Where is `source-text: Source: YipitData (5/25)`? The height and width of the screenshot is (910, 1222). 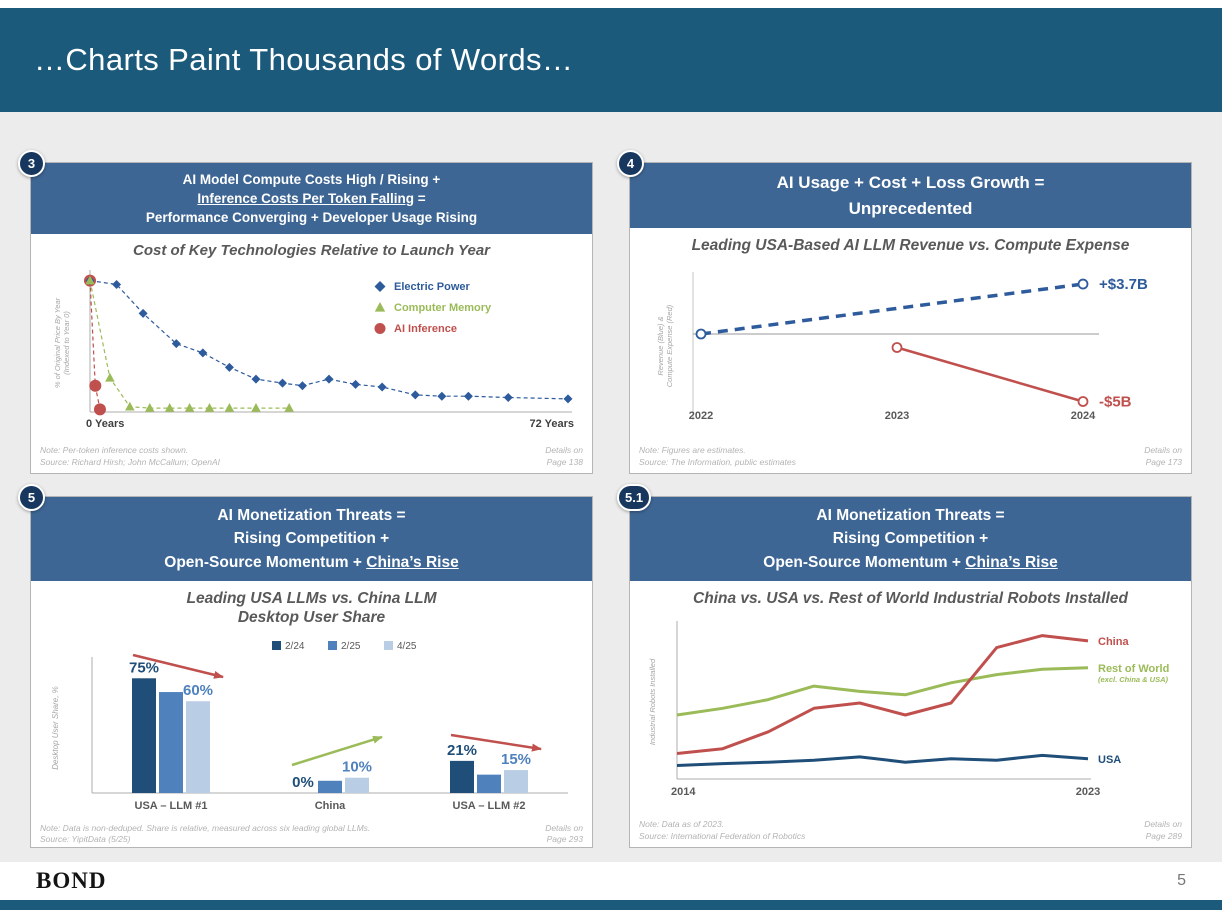 source-text: Source: YipitData (5/25) is located at coordinates (85, 838).